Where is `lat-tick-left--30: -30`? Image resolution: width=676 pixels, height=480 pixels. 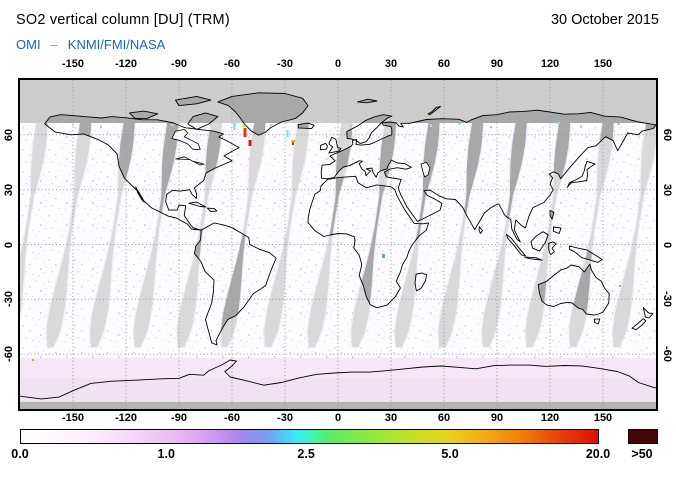 lat-tick-left--30: -30 is located at coordinates (9, 299).